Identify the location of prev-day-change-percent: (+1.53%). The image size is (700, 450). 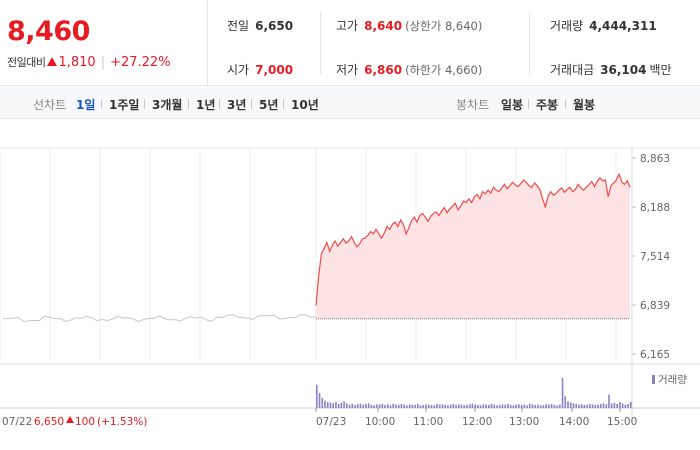
(122, 422).